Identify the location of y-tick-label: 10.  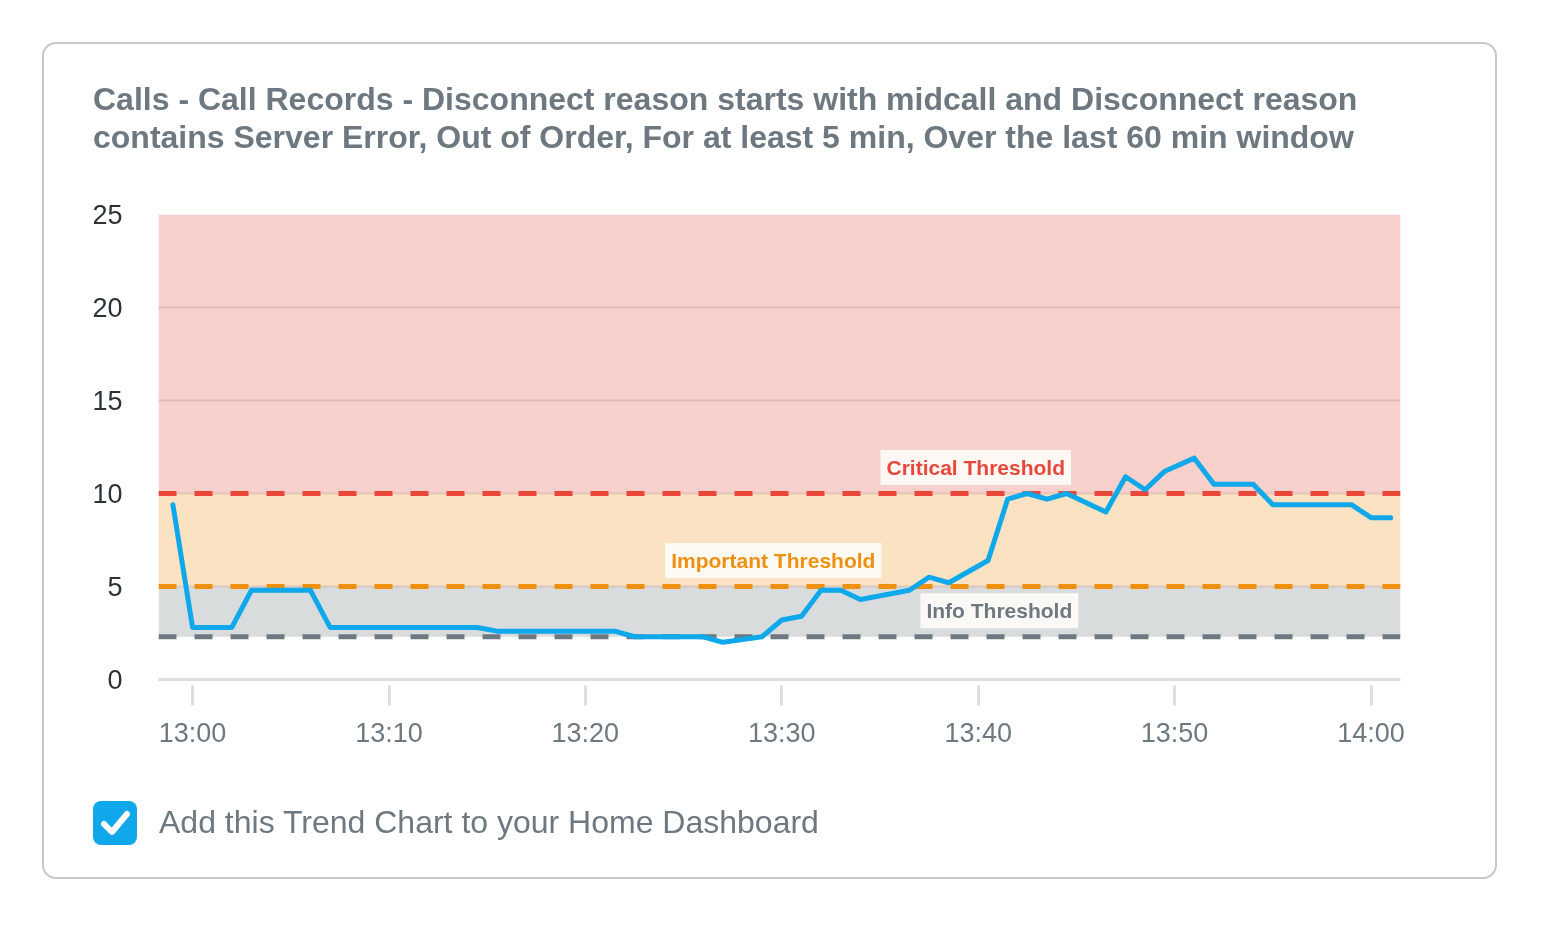
(107, 494).